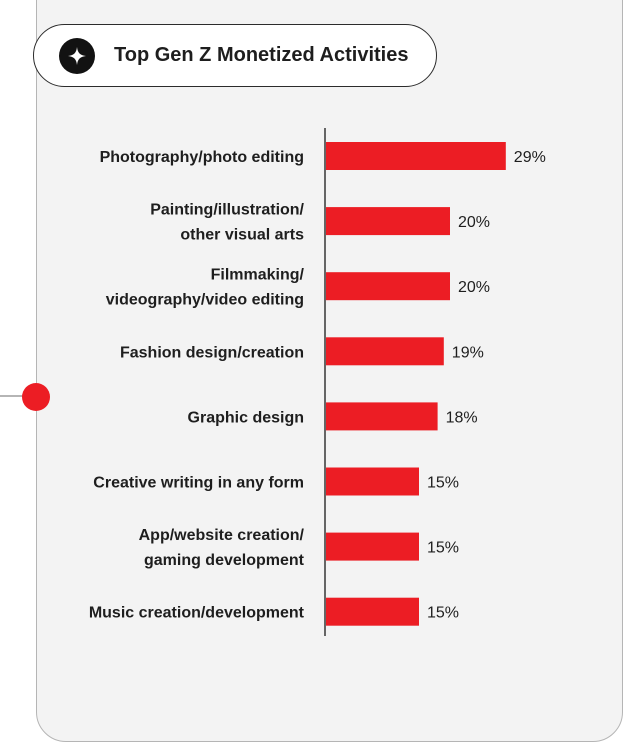 The image size is (628, 742). I want to click on category-label: Music creation/development, so click(197, 613).